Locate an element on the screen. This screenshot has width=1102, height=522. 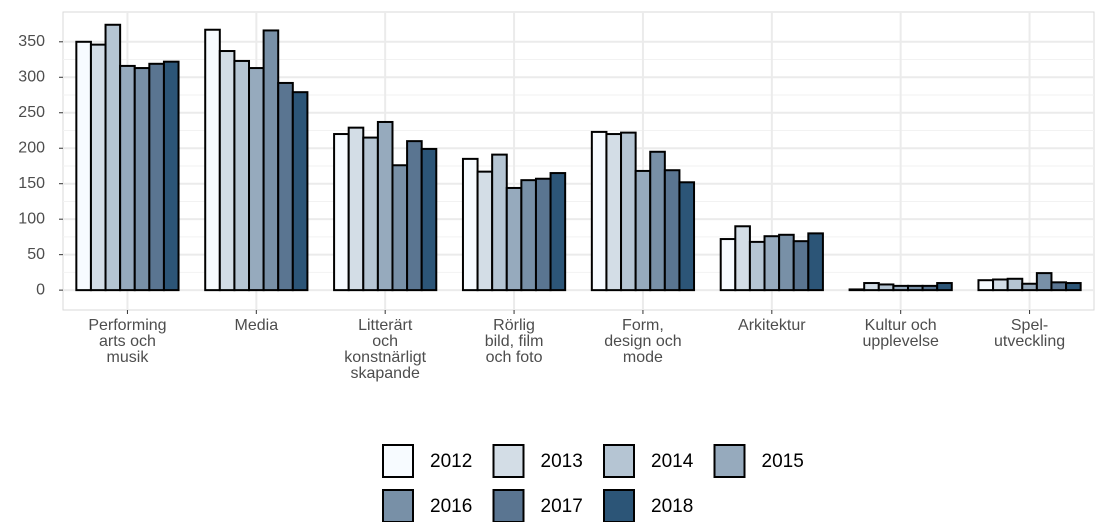
legend-label: 2016 is located at coordinates (451, 506).